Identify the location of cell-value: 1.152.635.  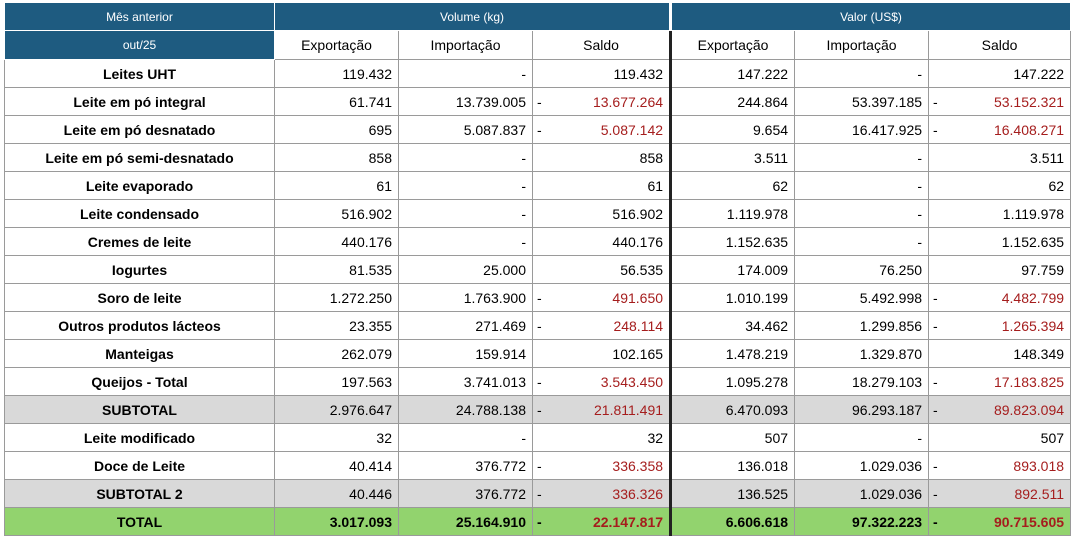
(757, 241).